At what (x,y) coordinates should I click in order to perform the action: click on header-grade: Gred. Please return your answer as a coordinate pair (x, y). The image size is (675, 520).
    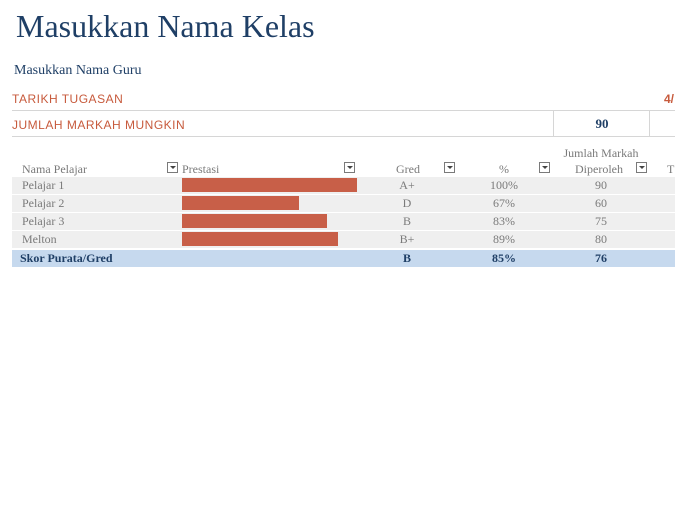
    Looking at the image, I should click on (408, 169).